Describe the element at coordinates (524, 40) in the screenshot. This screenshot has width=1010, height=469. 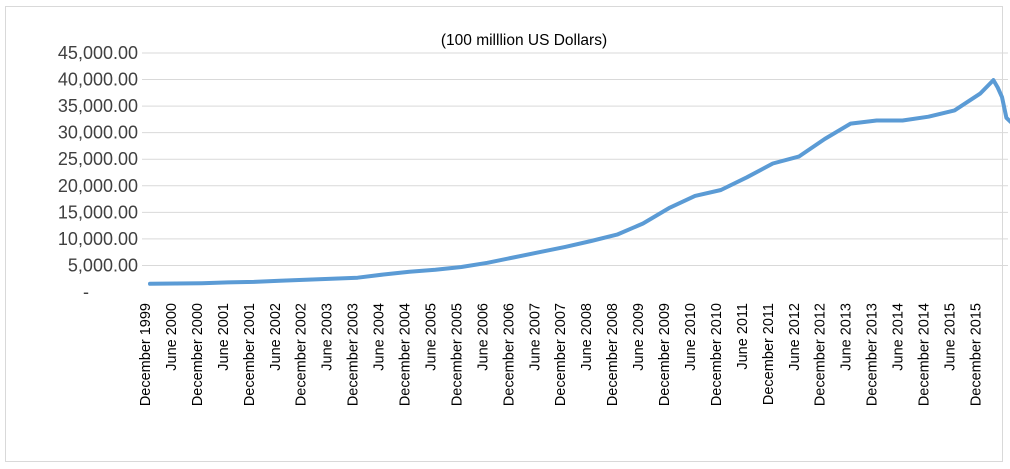
I see `chart-title: (100 milllion US Dollars)` at that location.